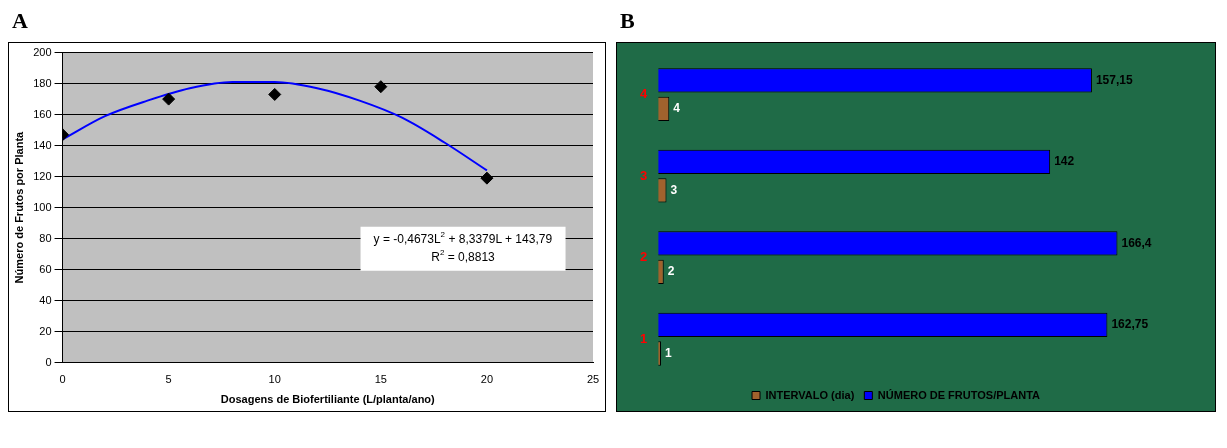  I want to click on x-tick-label: 0, so click(62, 379).